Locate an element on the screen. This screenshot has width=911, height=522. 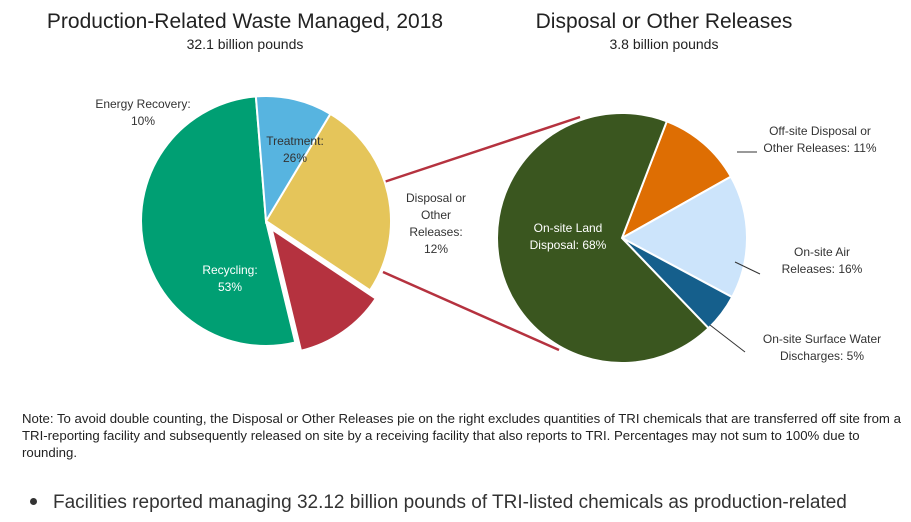
slice-label-treatment: Treatment: 26% is located at coordinates (295, 149).